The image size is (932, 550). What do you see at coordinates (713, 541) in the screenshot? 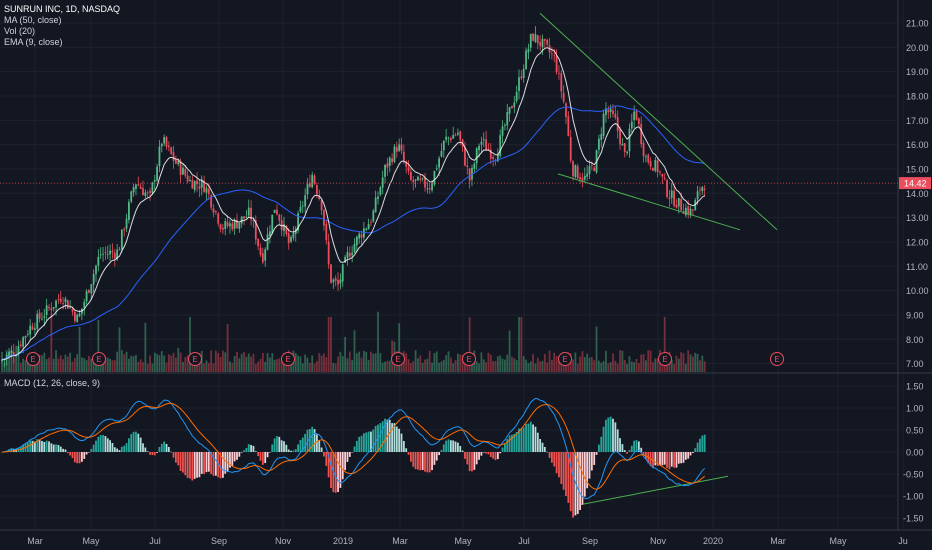
I see `time-axis-label: 2020` at bounding box center [713, 541].